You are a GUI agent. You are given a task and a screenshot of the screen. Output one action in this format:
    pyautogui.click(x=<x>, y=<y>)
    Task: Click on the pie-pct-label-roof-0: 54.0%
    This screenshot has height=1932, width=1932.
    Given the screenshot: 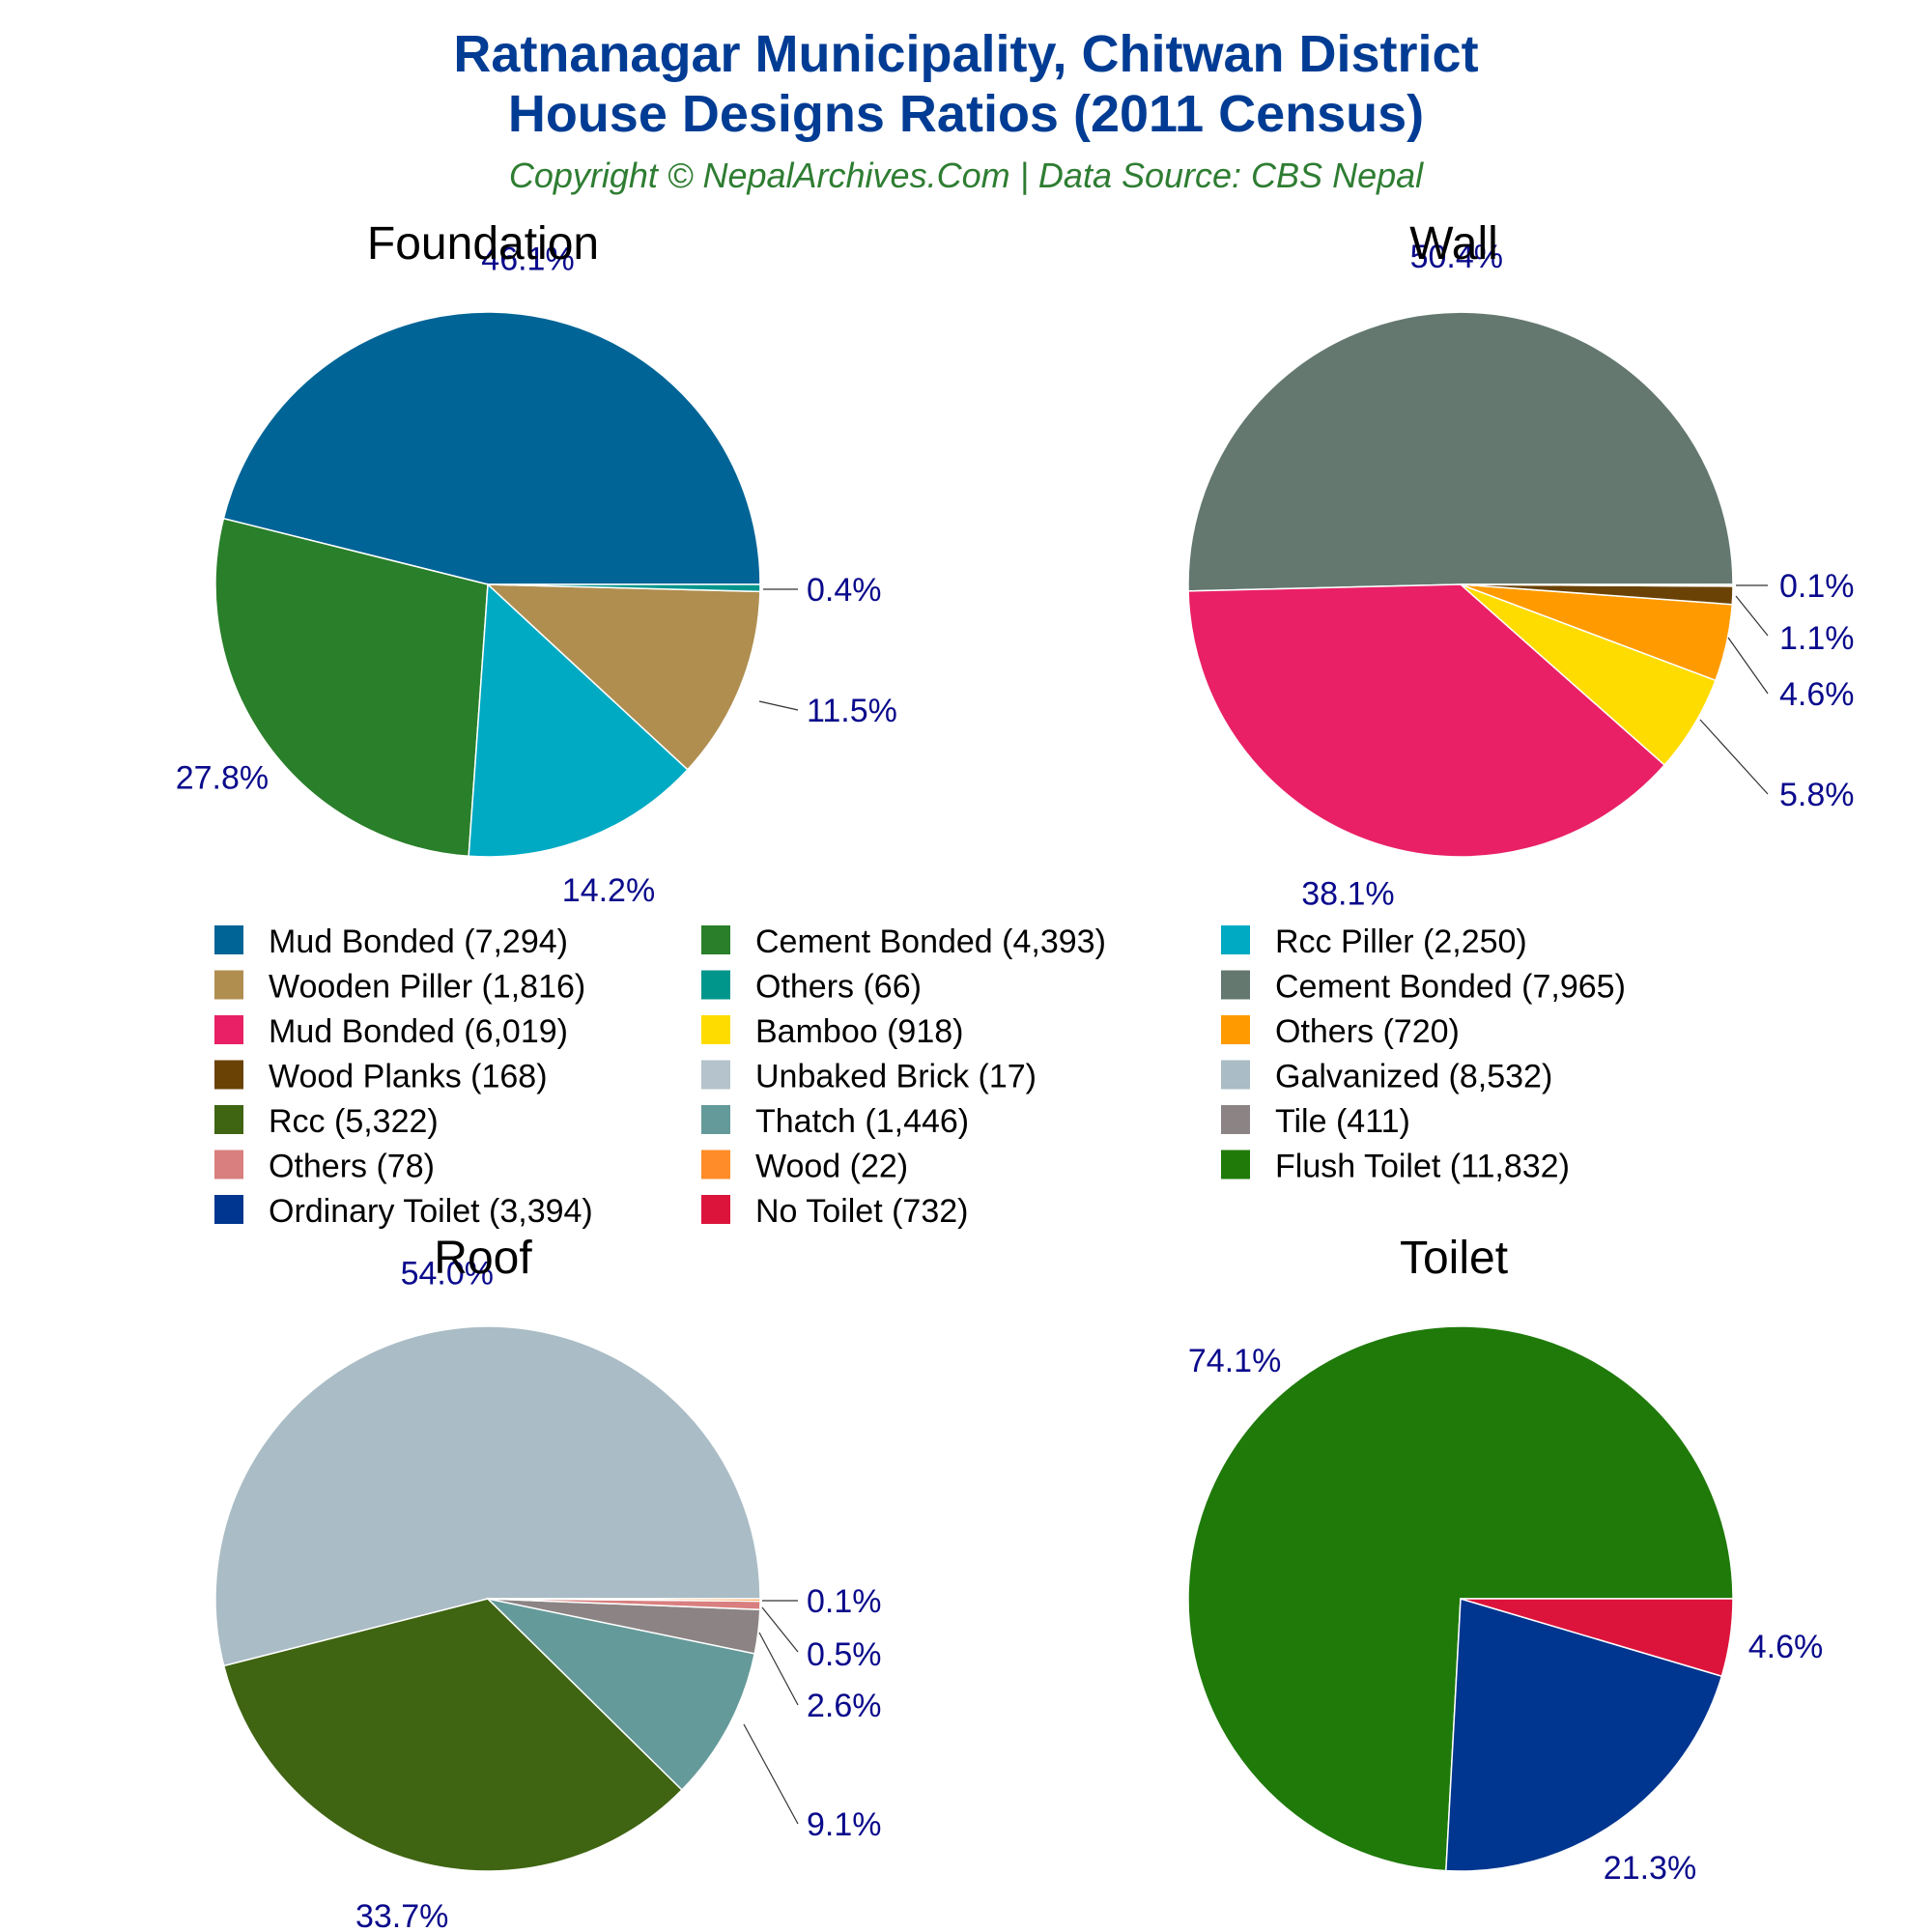 What is the action you would take?
    pyautogui.click(x=447, y=1274)
    